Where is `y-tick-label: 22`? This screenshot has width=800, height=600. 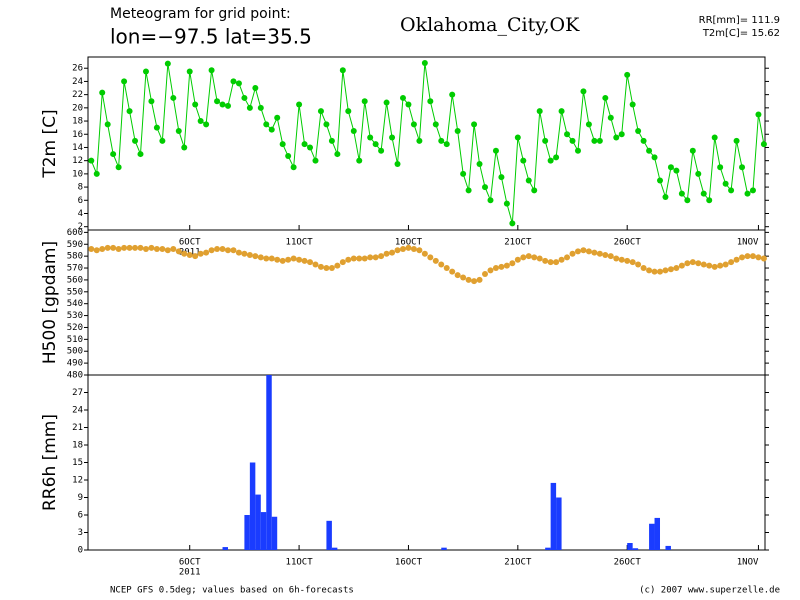
y-tick-label: 22 is located at coordinates (77, 95).